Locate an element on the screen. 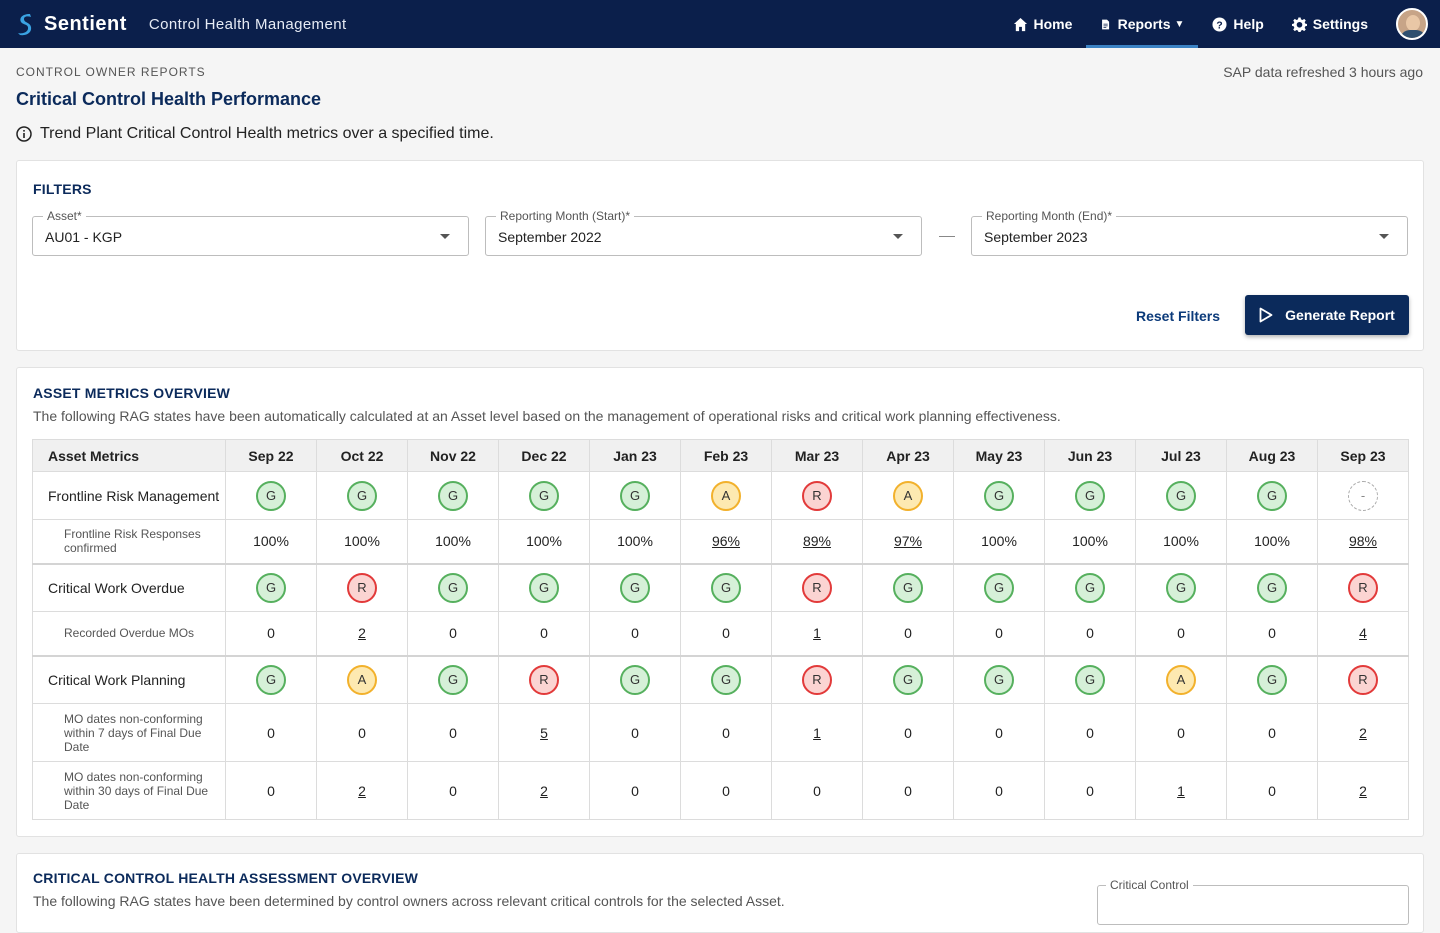 The image size is (1440, 933). value-link: 96% is located at coordinates (726, 541).